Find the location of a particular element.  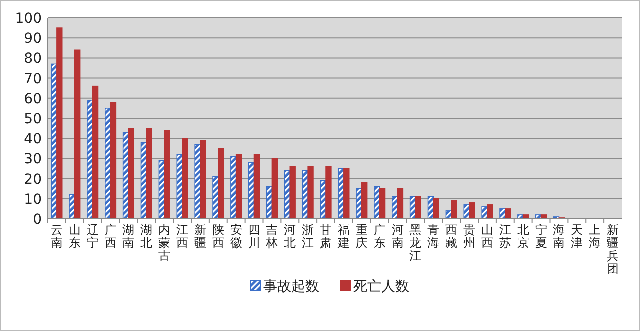

x-tick-label: 辽宁 is located at coordinates (92, 236).